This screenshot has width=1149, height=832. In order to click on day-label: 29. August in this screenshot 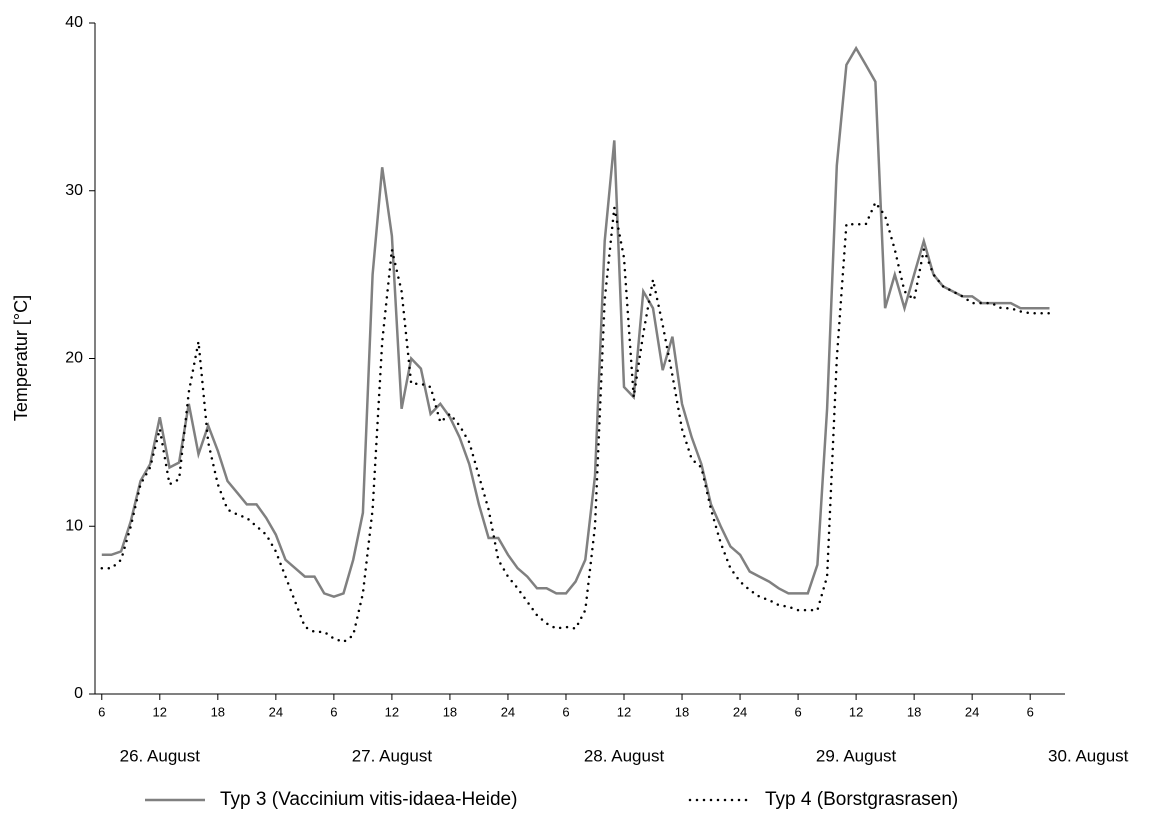, I will do `click(856, 755)`.